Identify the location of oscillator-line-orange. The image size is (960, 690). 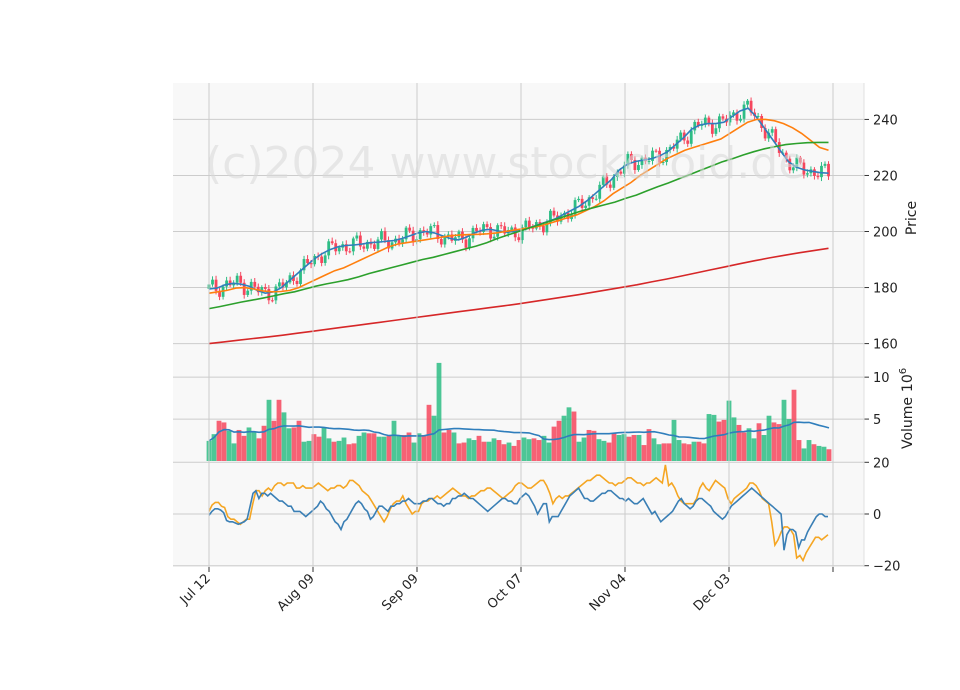
(518, 513).